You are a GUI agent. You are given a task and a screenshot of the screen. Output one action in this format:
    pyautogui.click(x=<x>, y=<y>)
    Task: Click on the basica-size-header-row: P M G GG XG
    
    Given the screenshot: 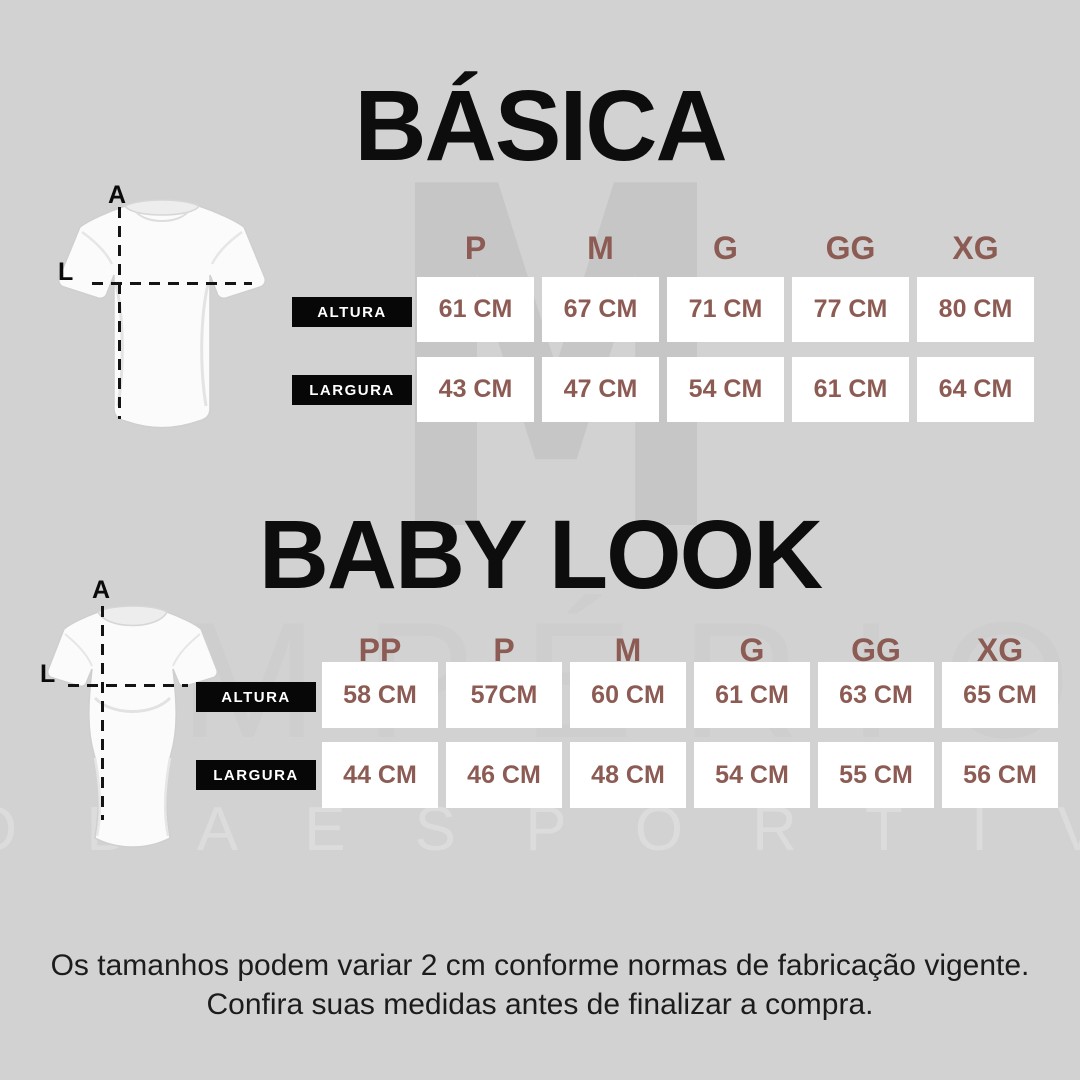 What is the action you would take?
    pyautogui.click(x=725, y=248)
    